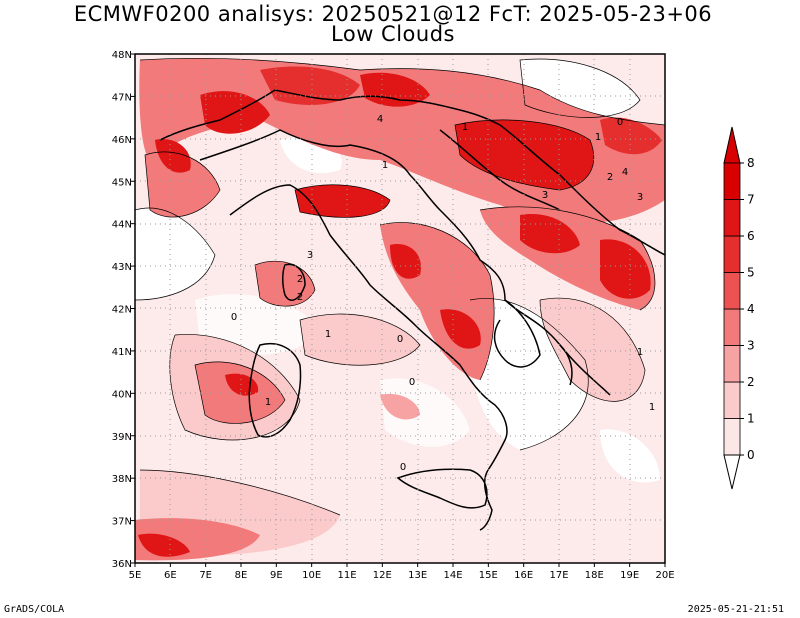 The width and height of the screenshot is (800, 618). I want to click on lat-label: 41N, so click(122, 352).